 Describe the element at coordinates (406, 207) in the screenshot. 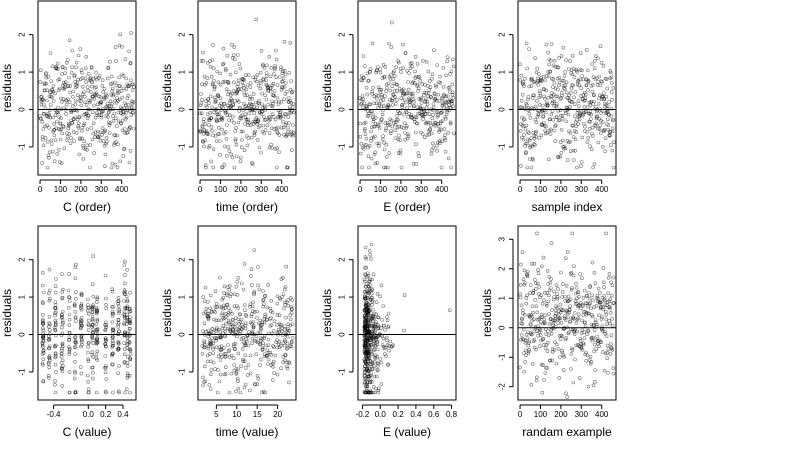

I see `x-axis-title: E (order)` at that location.